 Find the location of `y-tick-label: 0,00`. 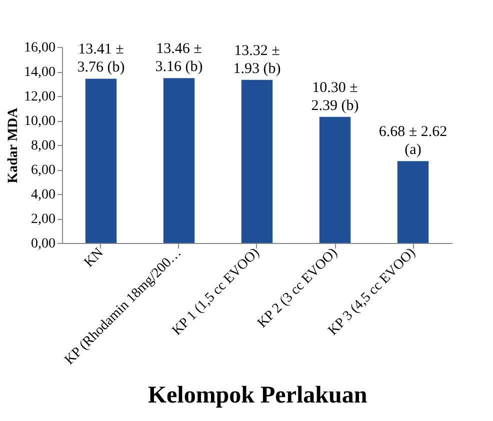

y-tick-label: 0,00 is located at coordinates (43, 244).